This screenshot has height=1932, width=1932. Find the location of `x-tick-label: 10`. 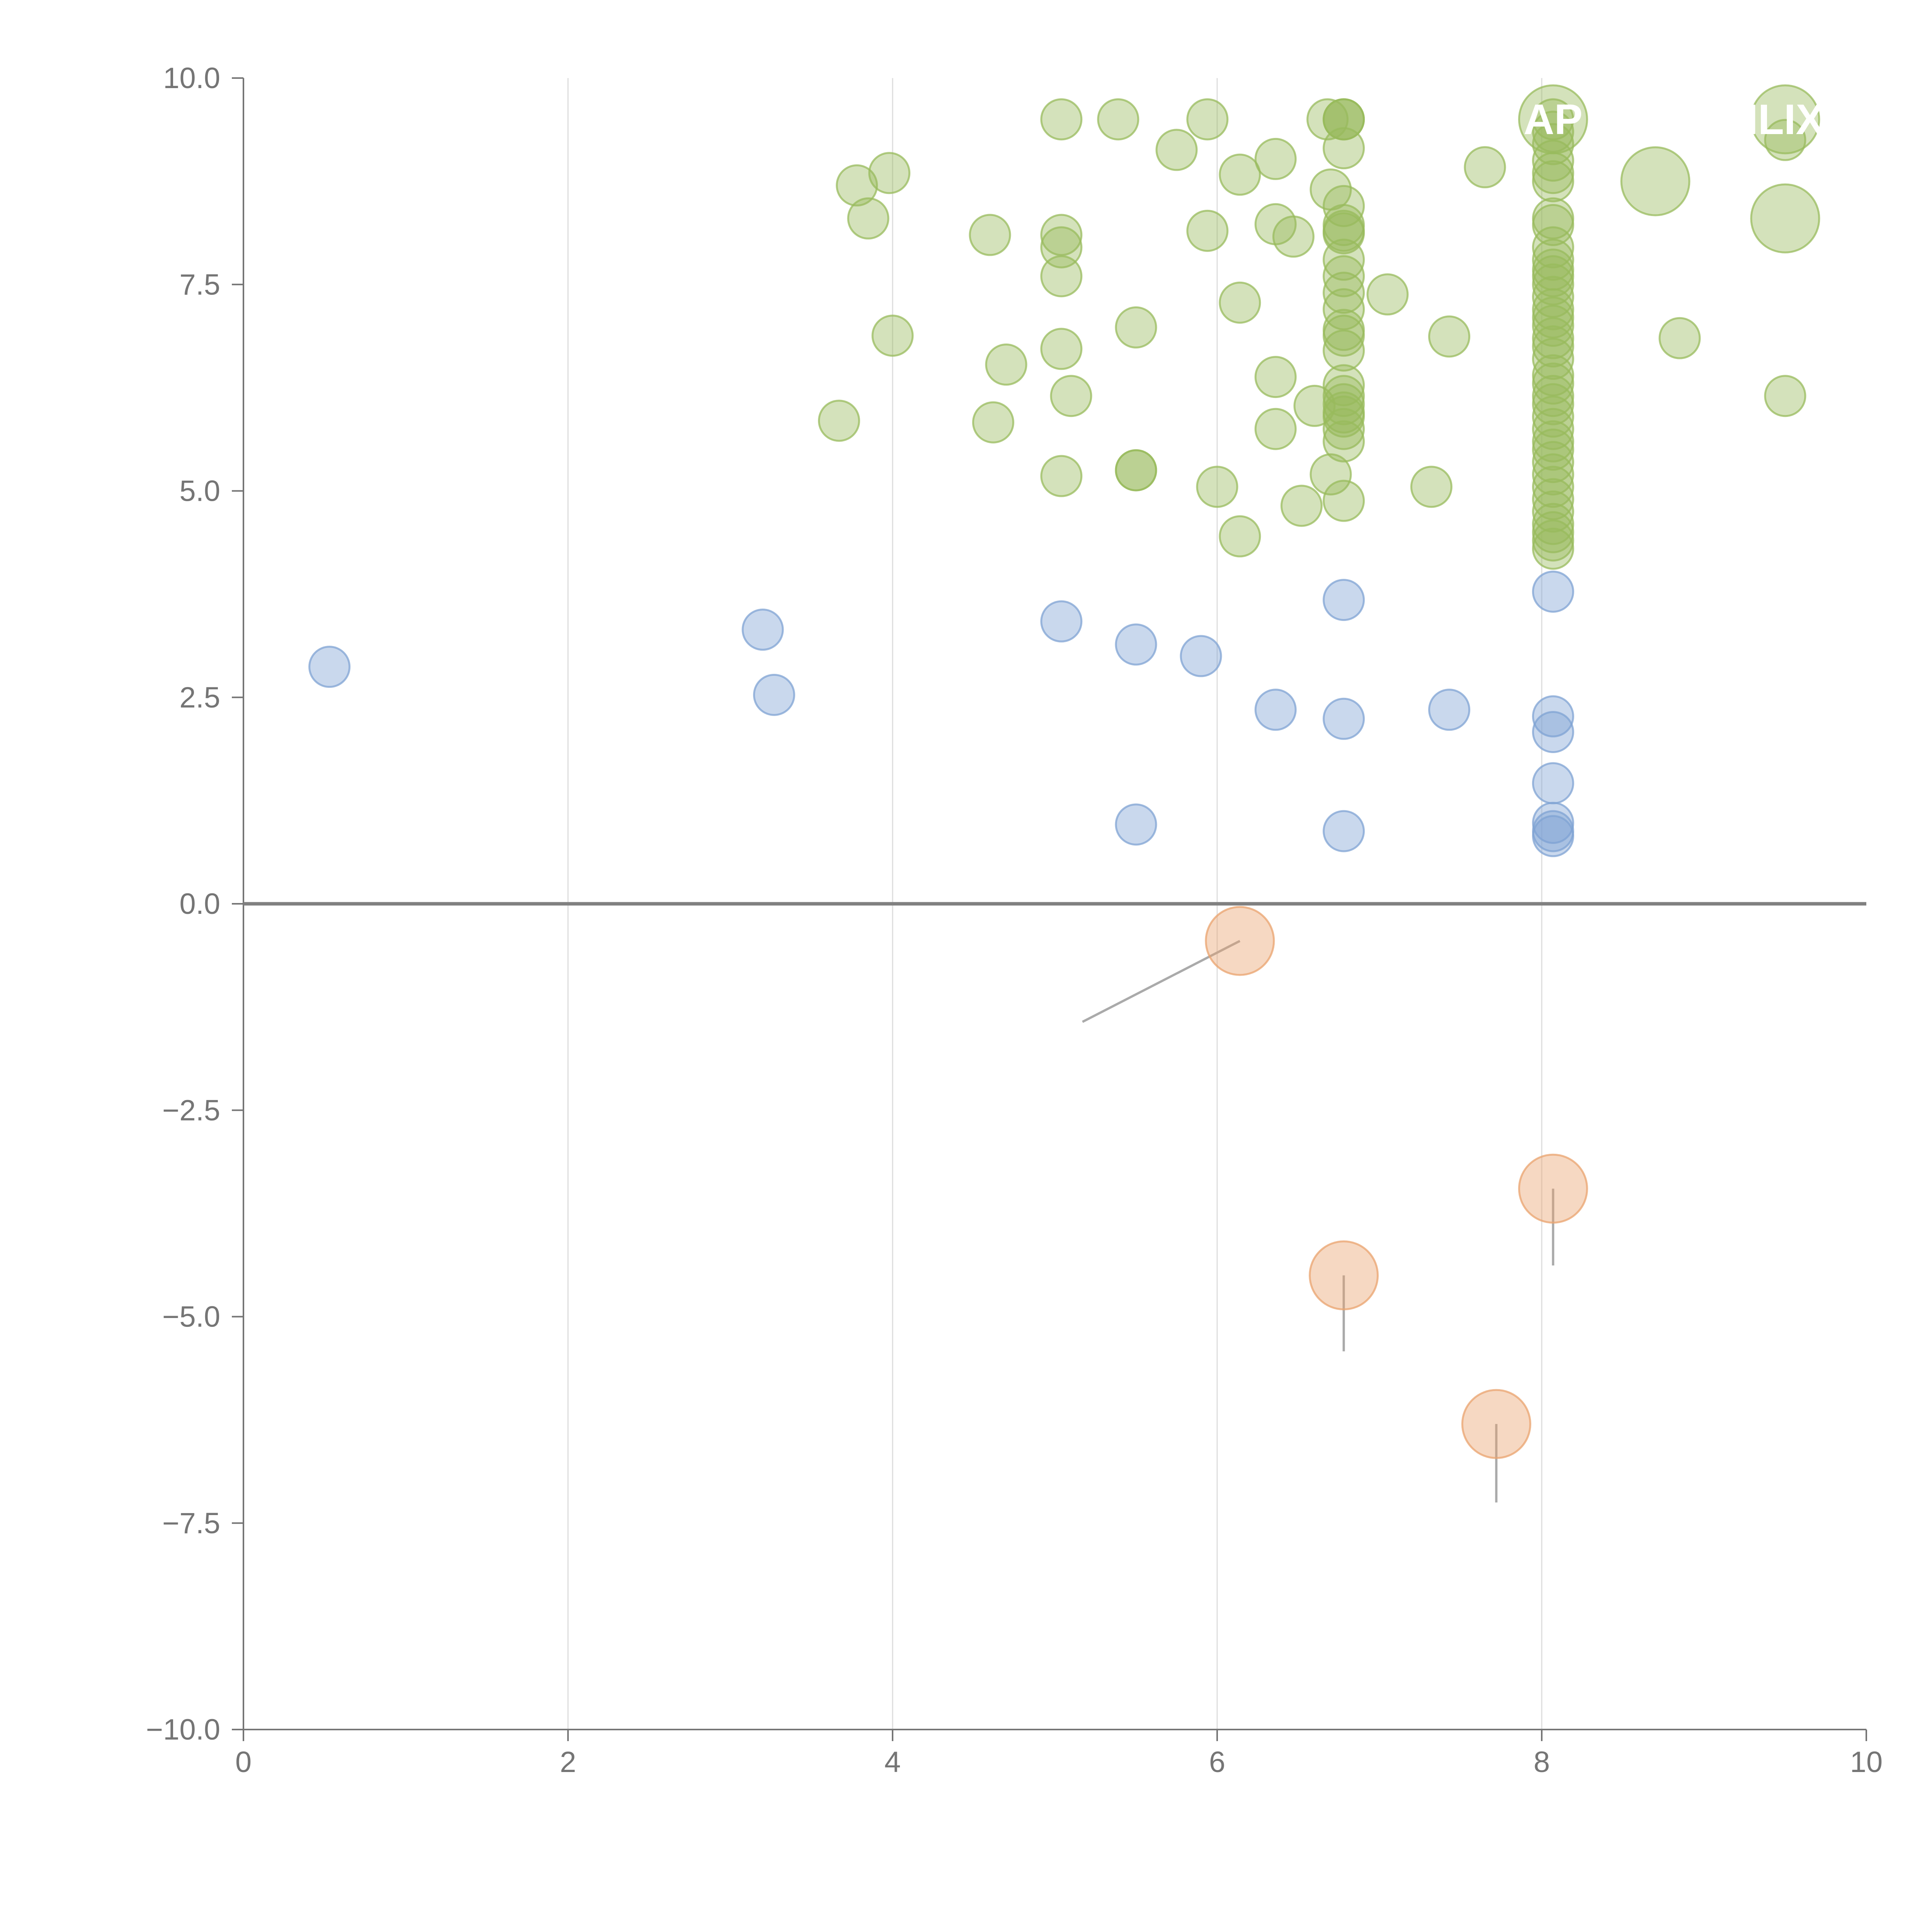

x-tick-label: 10 is located at coordinates (1867, 1763).